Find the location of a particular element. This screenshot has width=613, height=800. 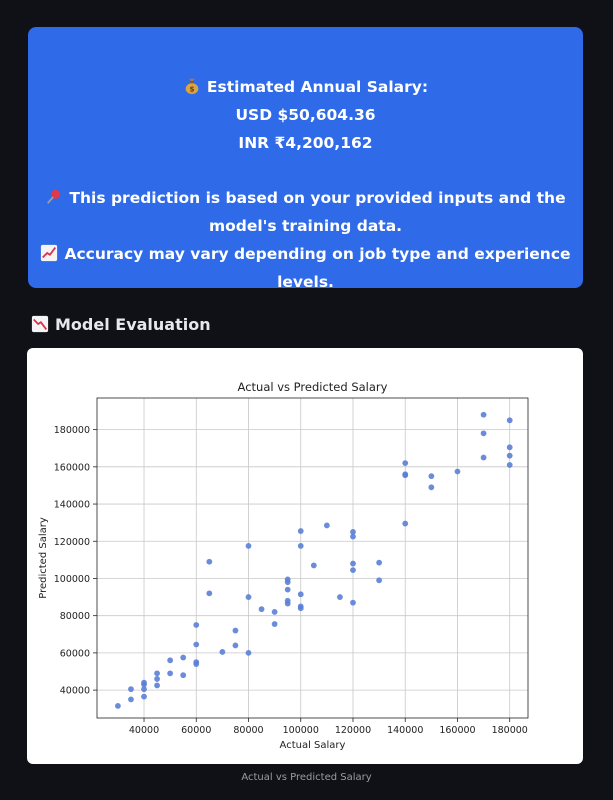

prediction-usd: USD $50,604.36 is located at coordinates (305, 115).